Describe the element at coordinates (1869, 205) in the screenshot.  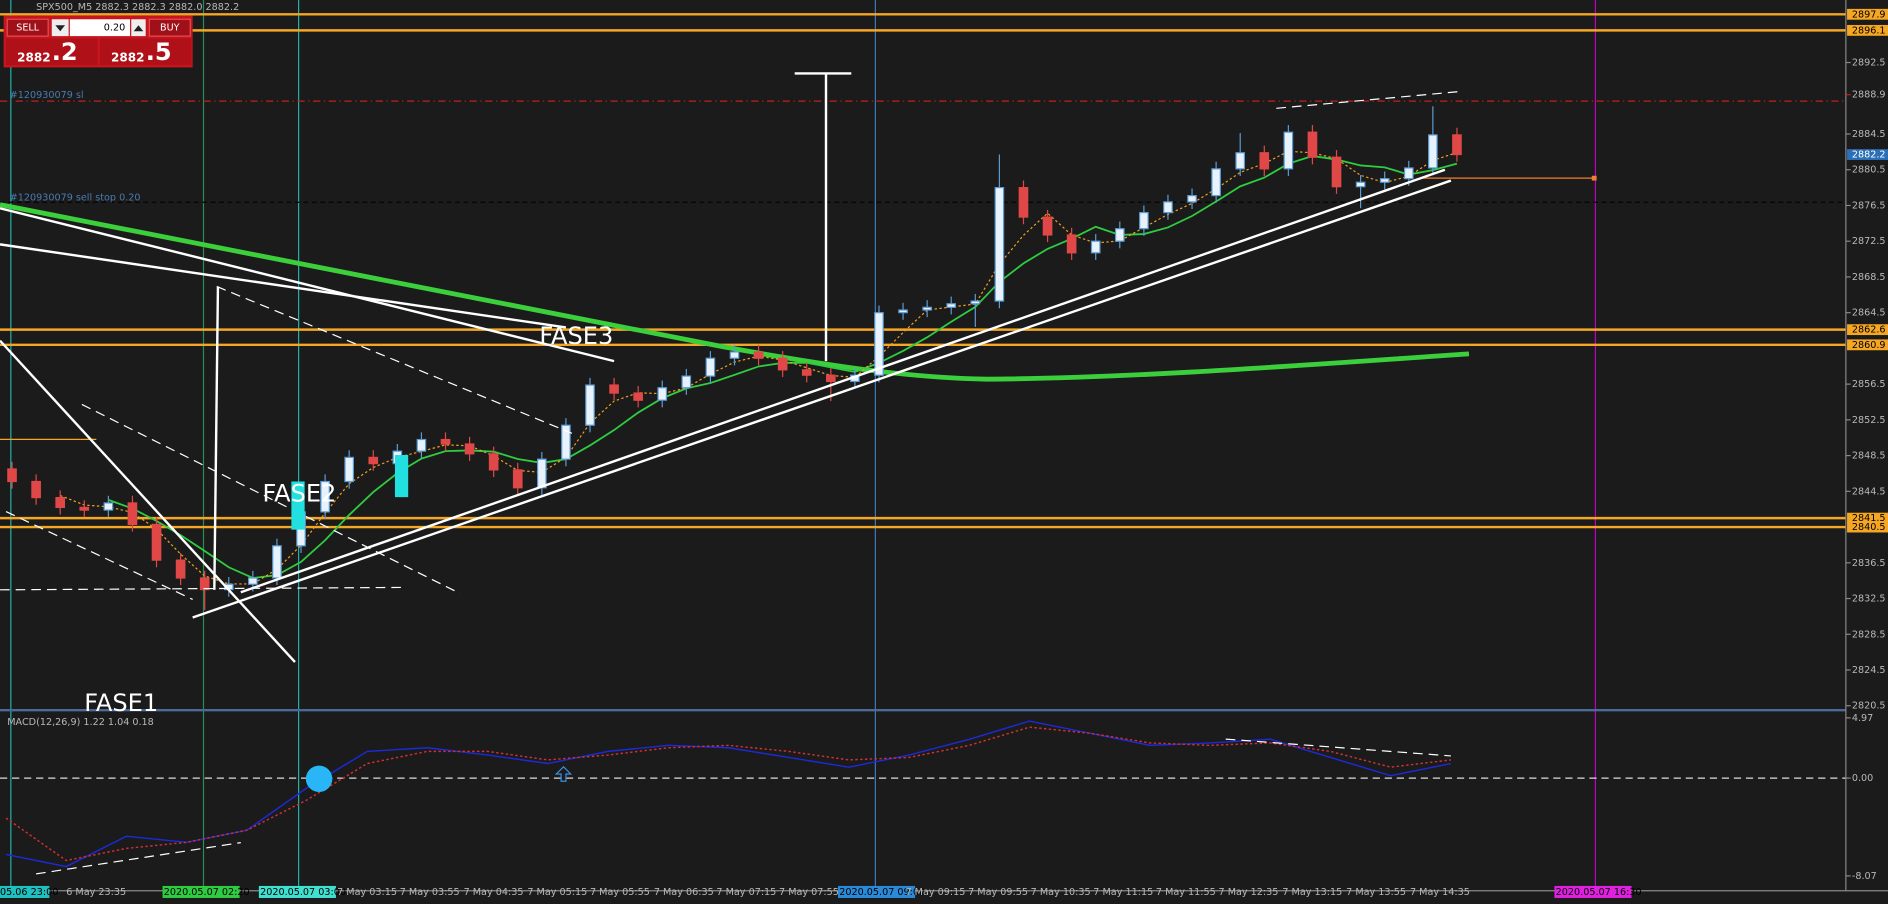
I see `y-tick-label: 2876.5` at that location.